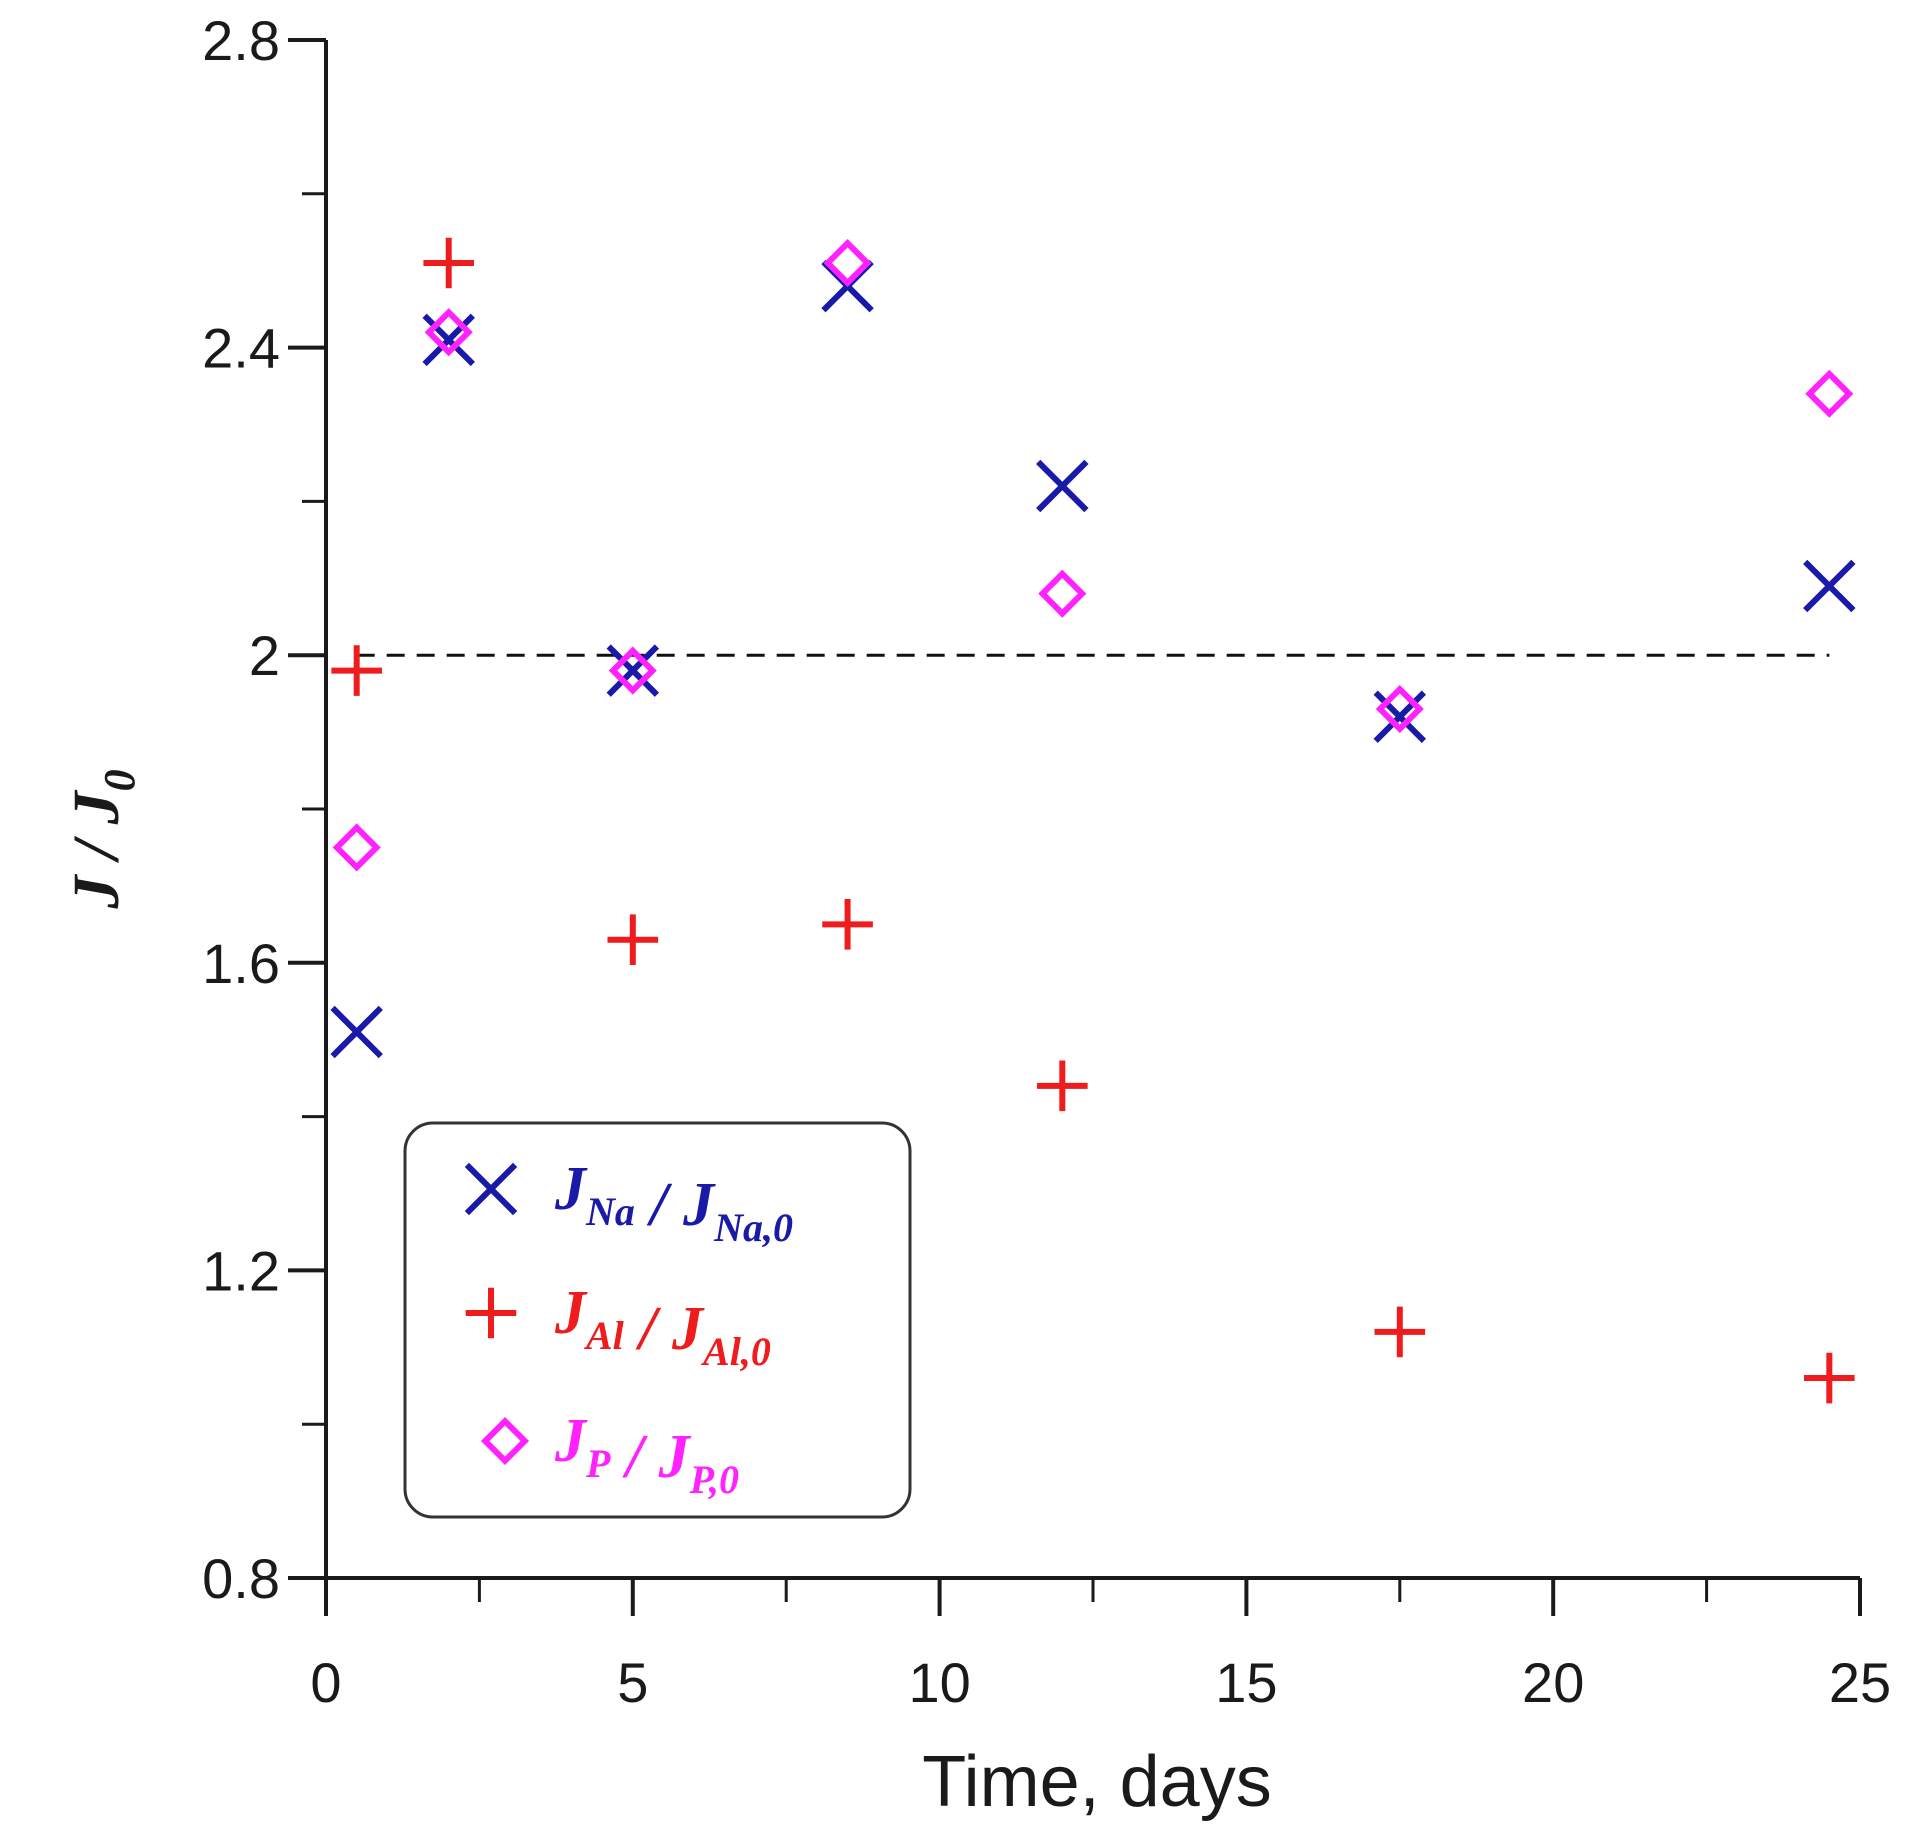  Describe the element at coordinates (119, 780) in the screenshot. I see `y-title-subscript: 0` at that location.